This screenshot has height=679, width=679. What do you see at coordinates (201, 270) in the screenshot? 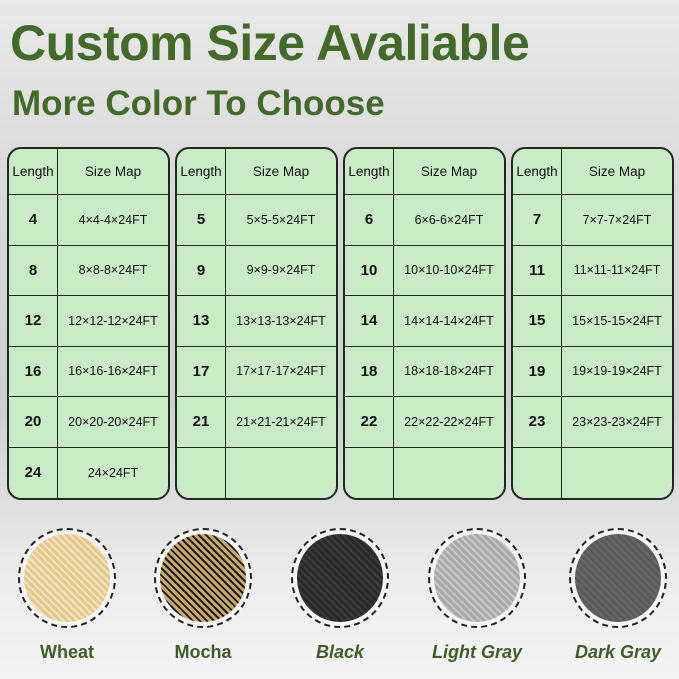
I see `length-cell: 9` at bounding box center [201, 270].